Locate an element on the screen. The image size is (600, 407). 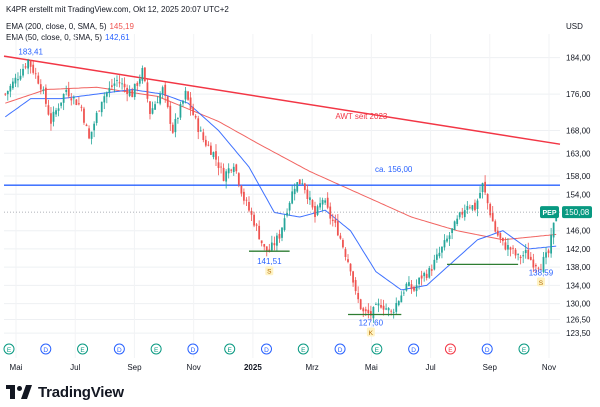
ema50-label: EMA (50, close, 0, SMA, 5) is located at coordinates (54, 37).